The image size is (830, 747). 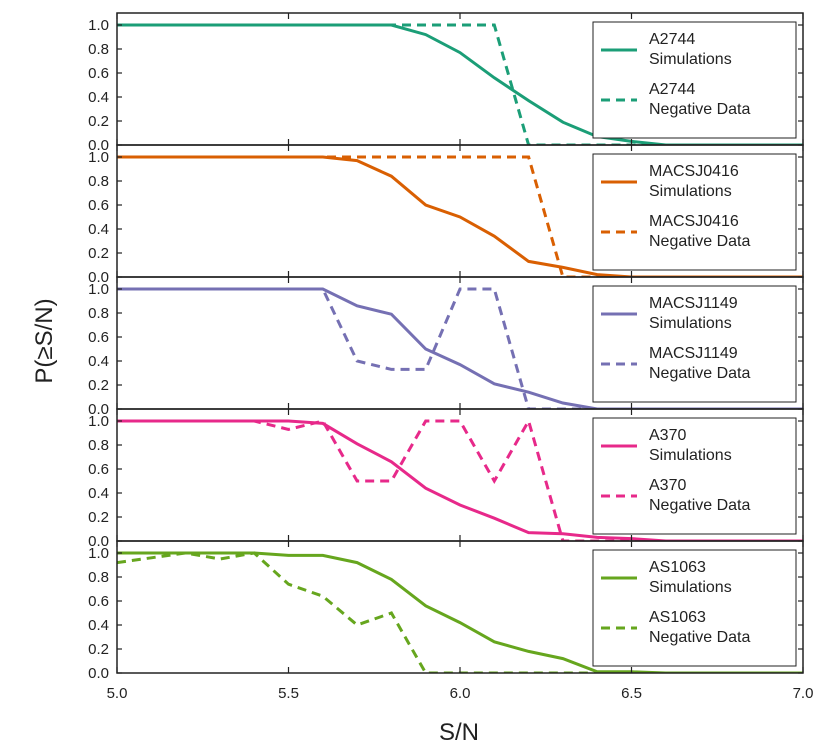 I want to click on y-axis-title: P(≥S/N), so click(x=44, y=340).